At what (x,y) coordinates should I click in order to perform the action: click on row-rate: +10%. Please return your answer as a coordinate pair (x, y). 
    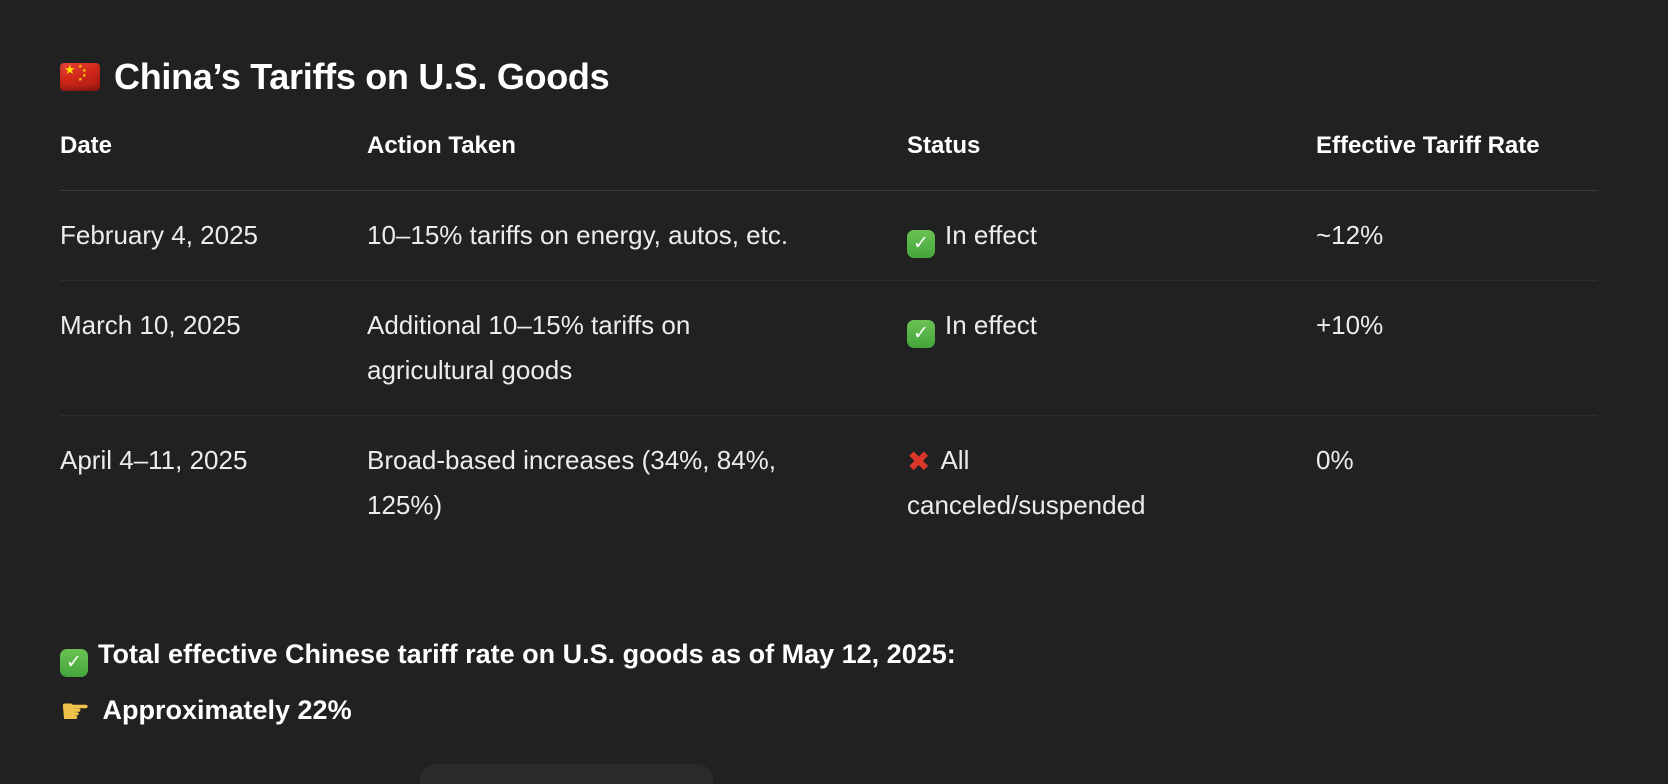
    Looking at the image, I should click on (1350, 325).